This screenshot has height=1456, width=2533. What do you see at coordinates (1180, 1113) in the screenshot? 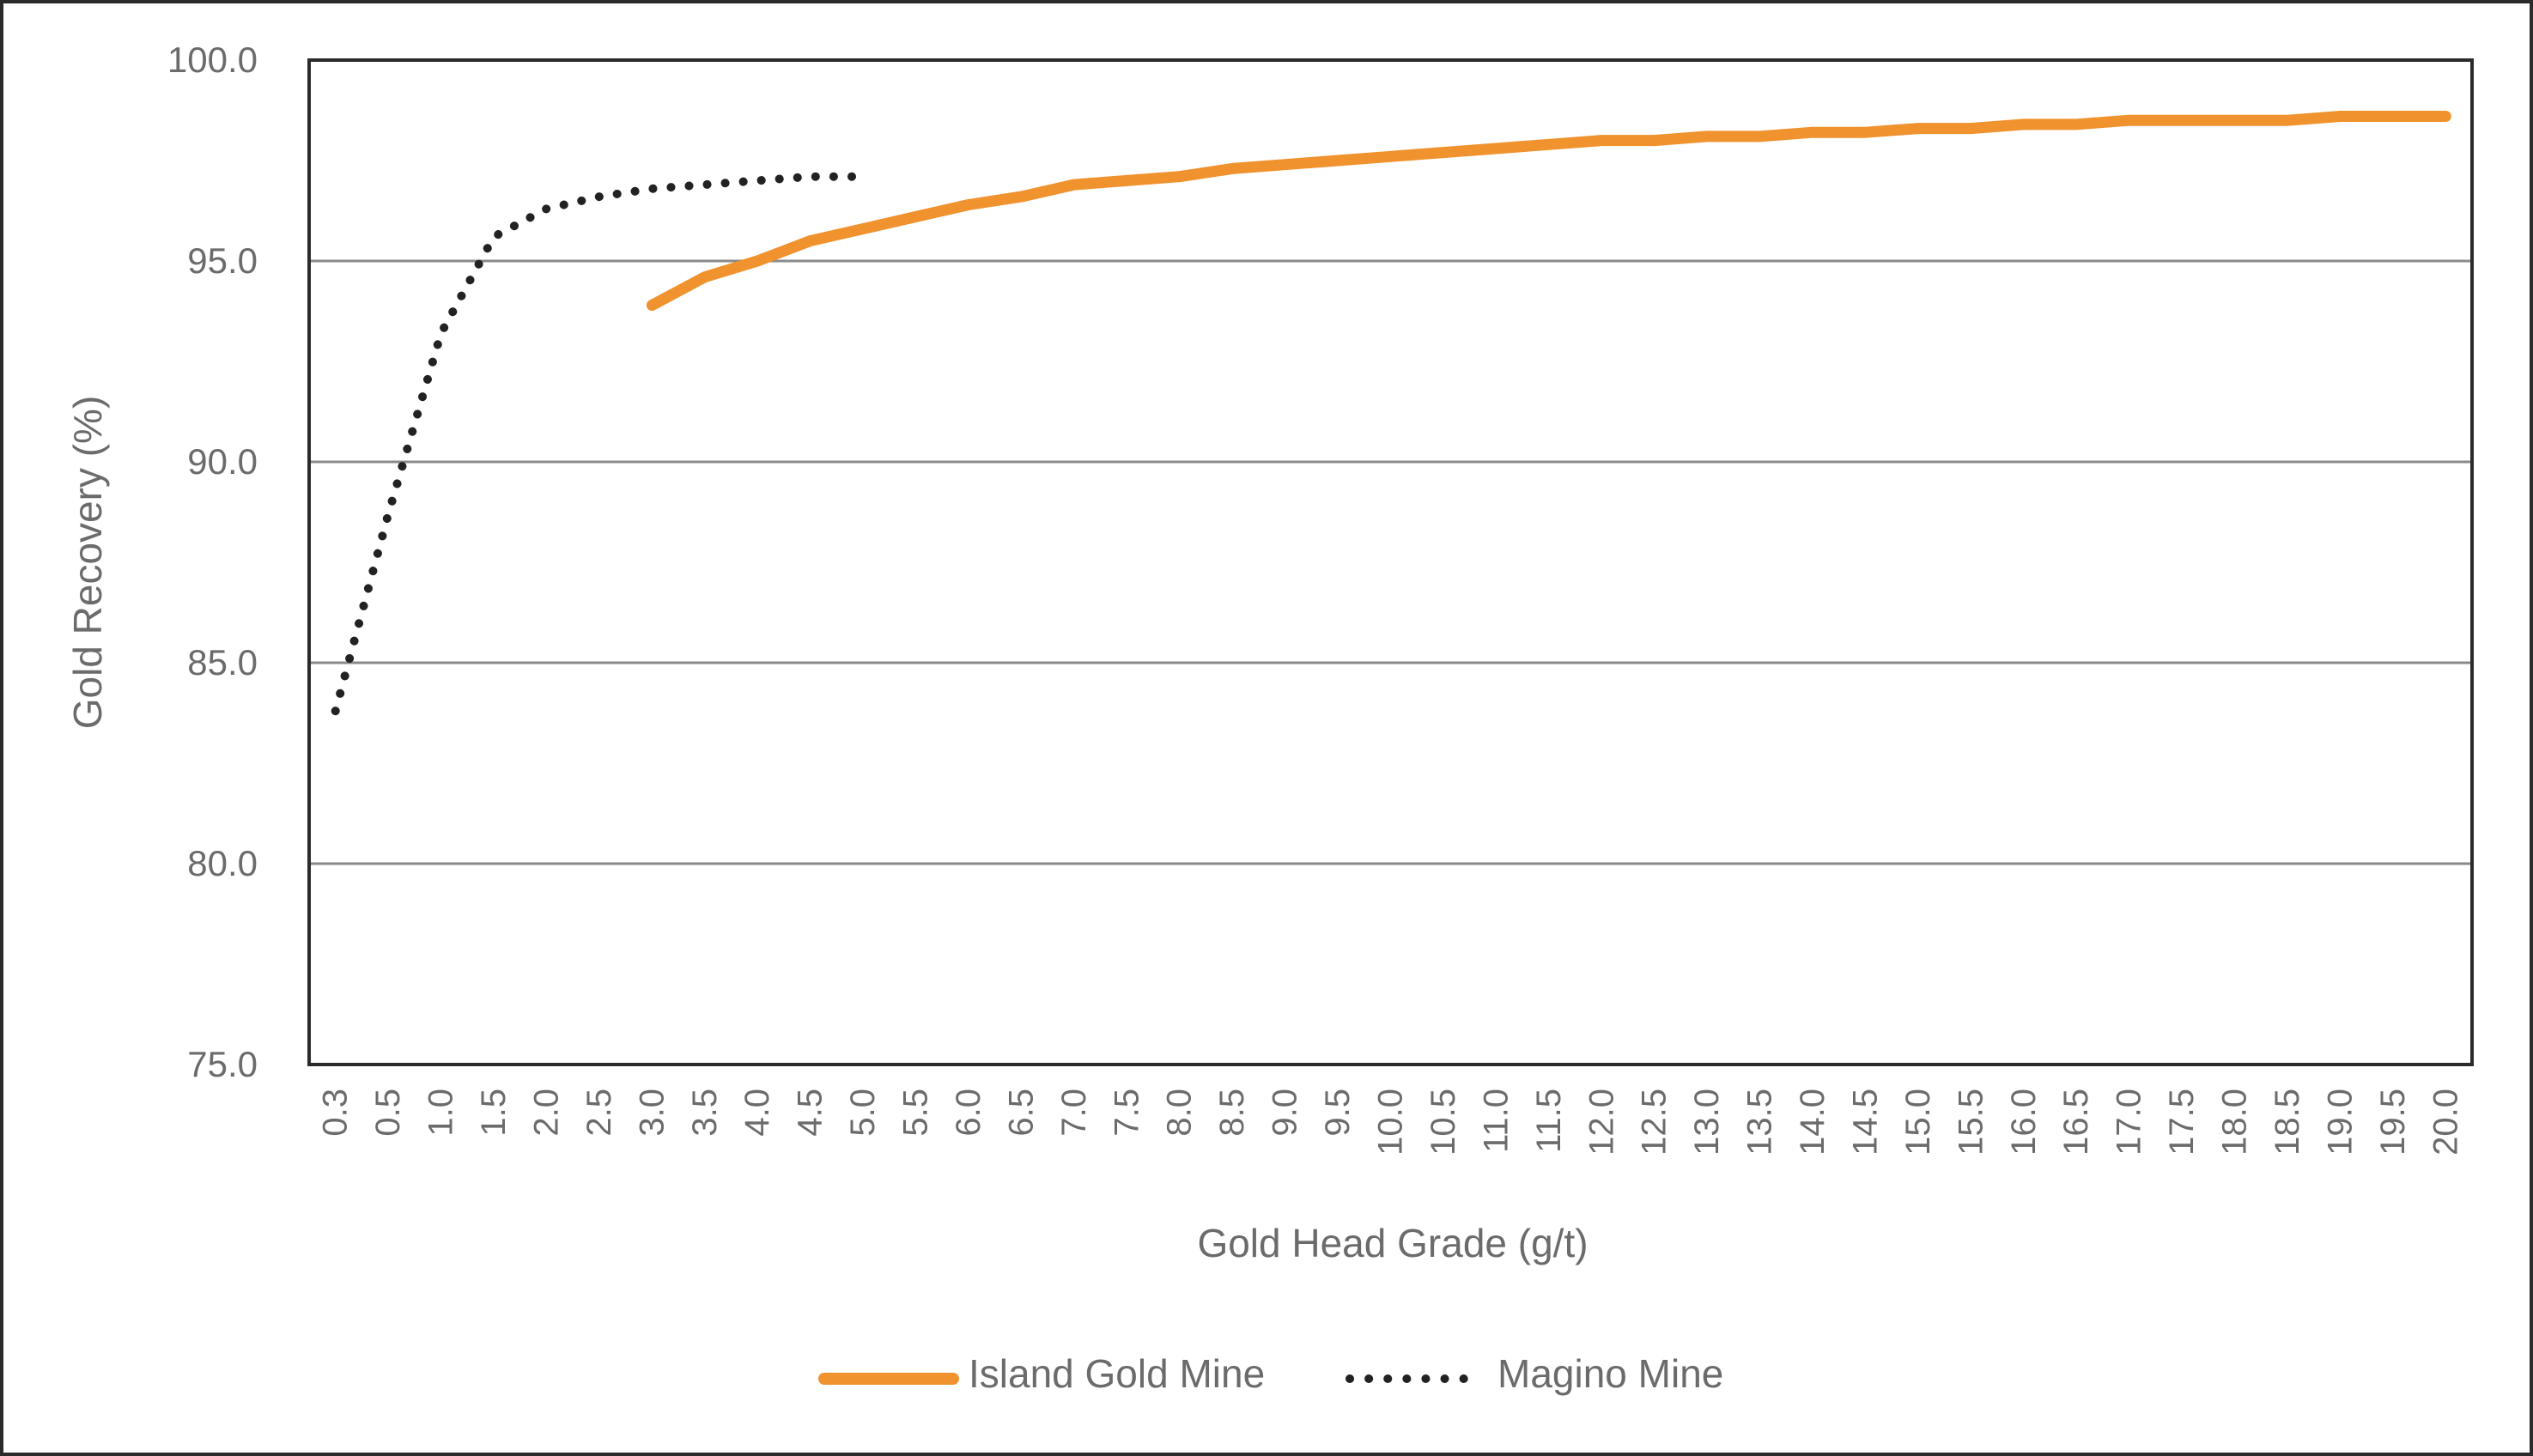
I see `x-tick-label: 8.0` at bounding box center [1180, 1113].